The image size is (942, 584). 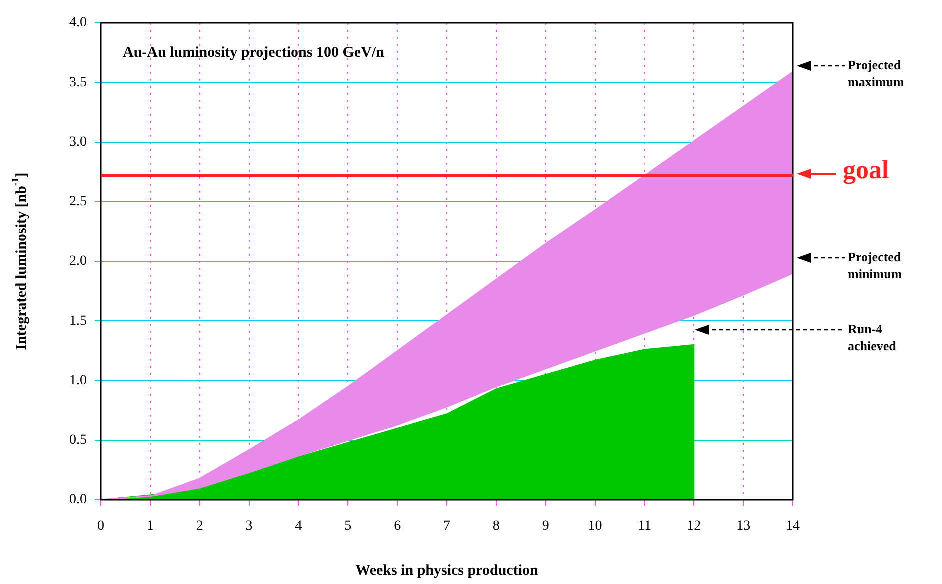 I want to click on y-tick-label: 3.5, so click(x=78, y=82).